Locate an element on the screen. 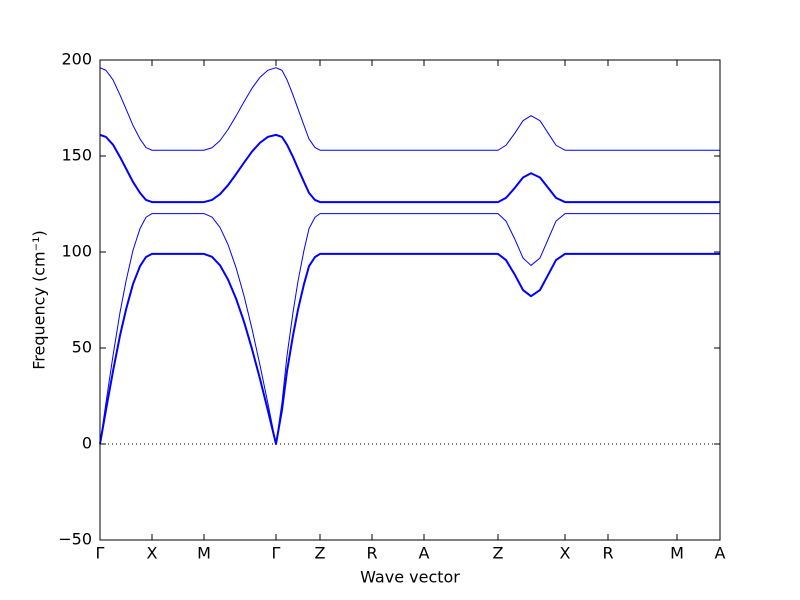 Image resolution: width=800 pixels, height=600 pixels. y-tick-label: 50 is located at coordinates (82, 347).